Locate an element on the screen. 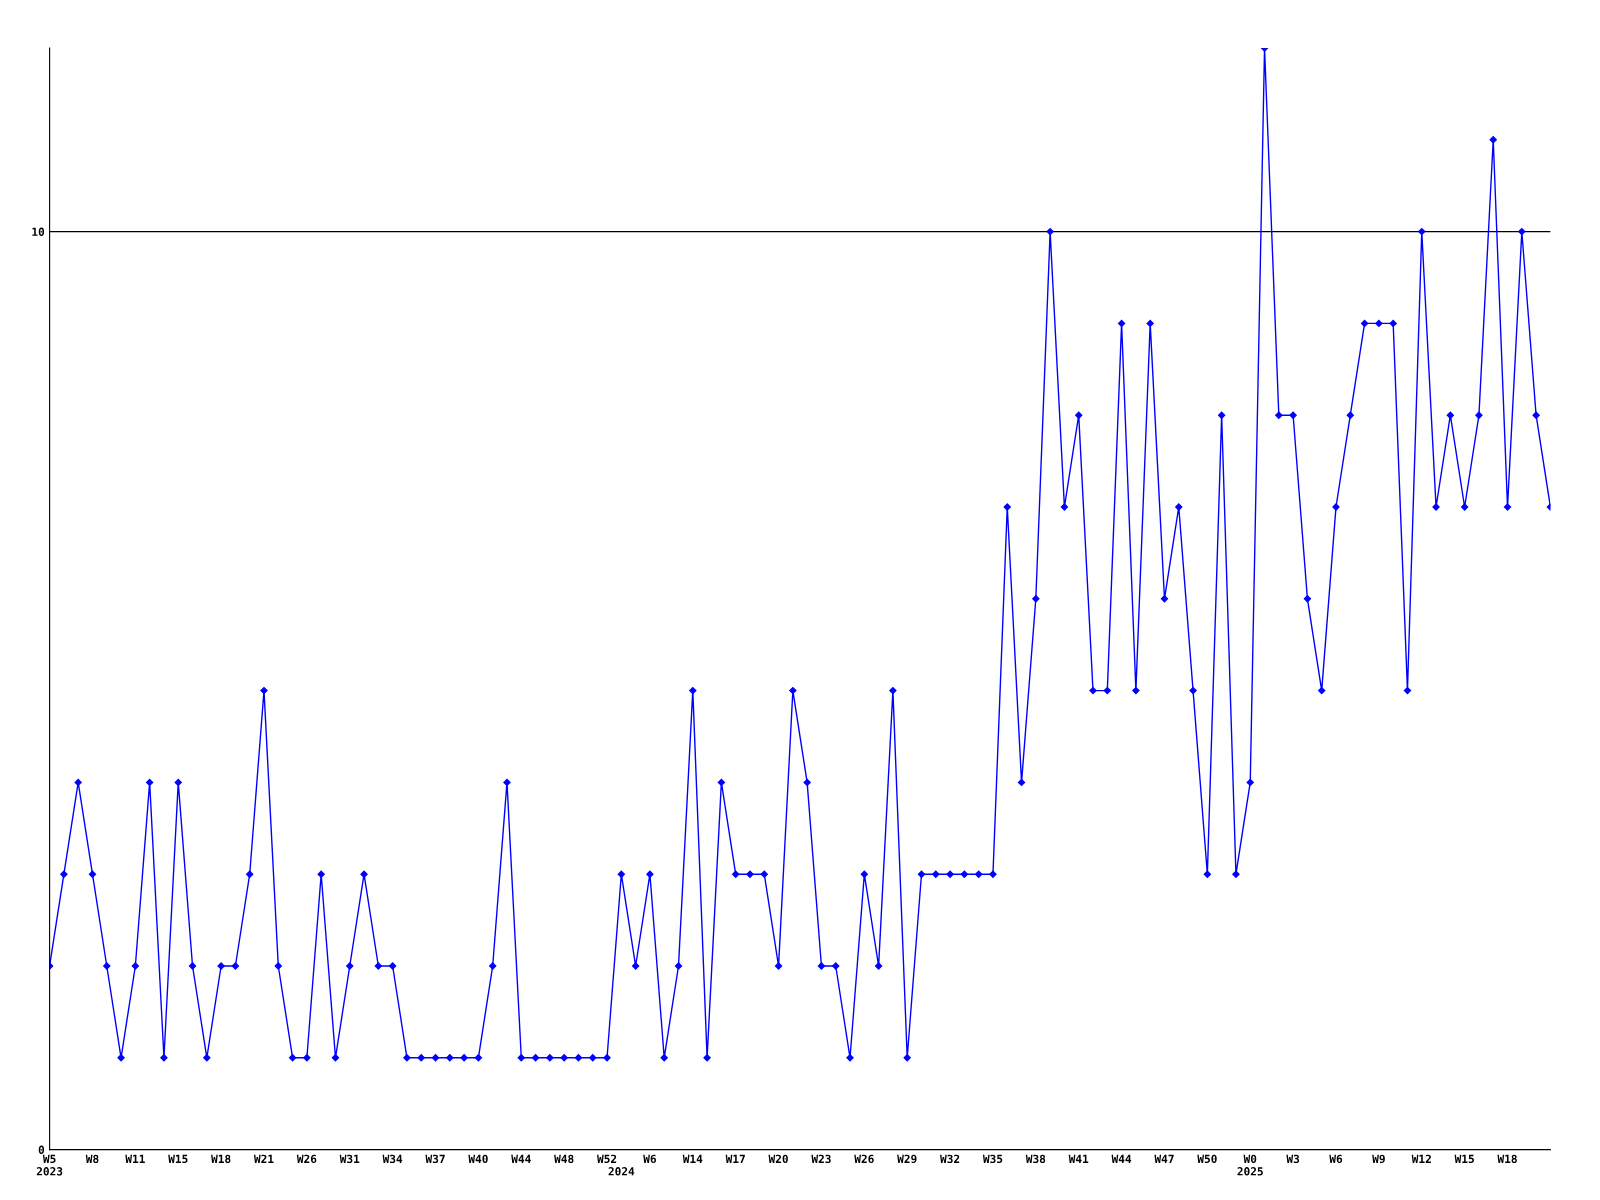 The width and height of the screenshot is (1600, 1200). x-tick-label: W14 is located at coordinates (692, 1158).